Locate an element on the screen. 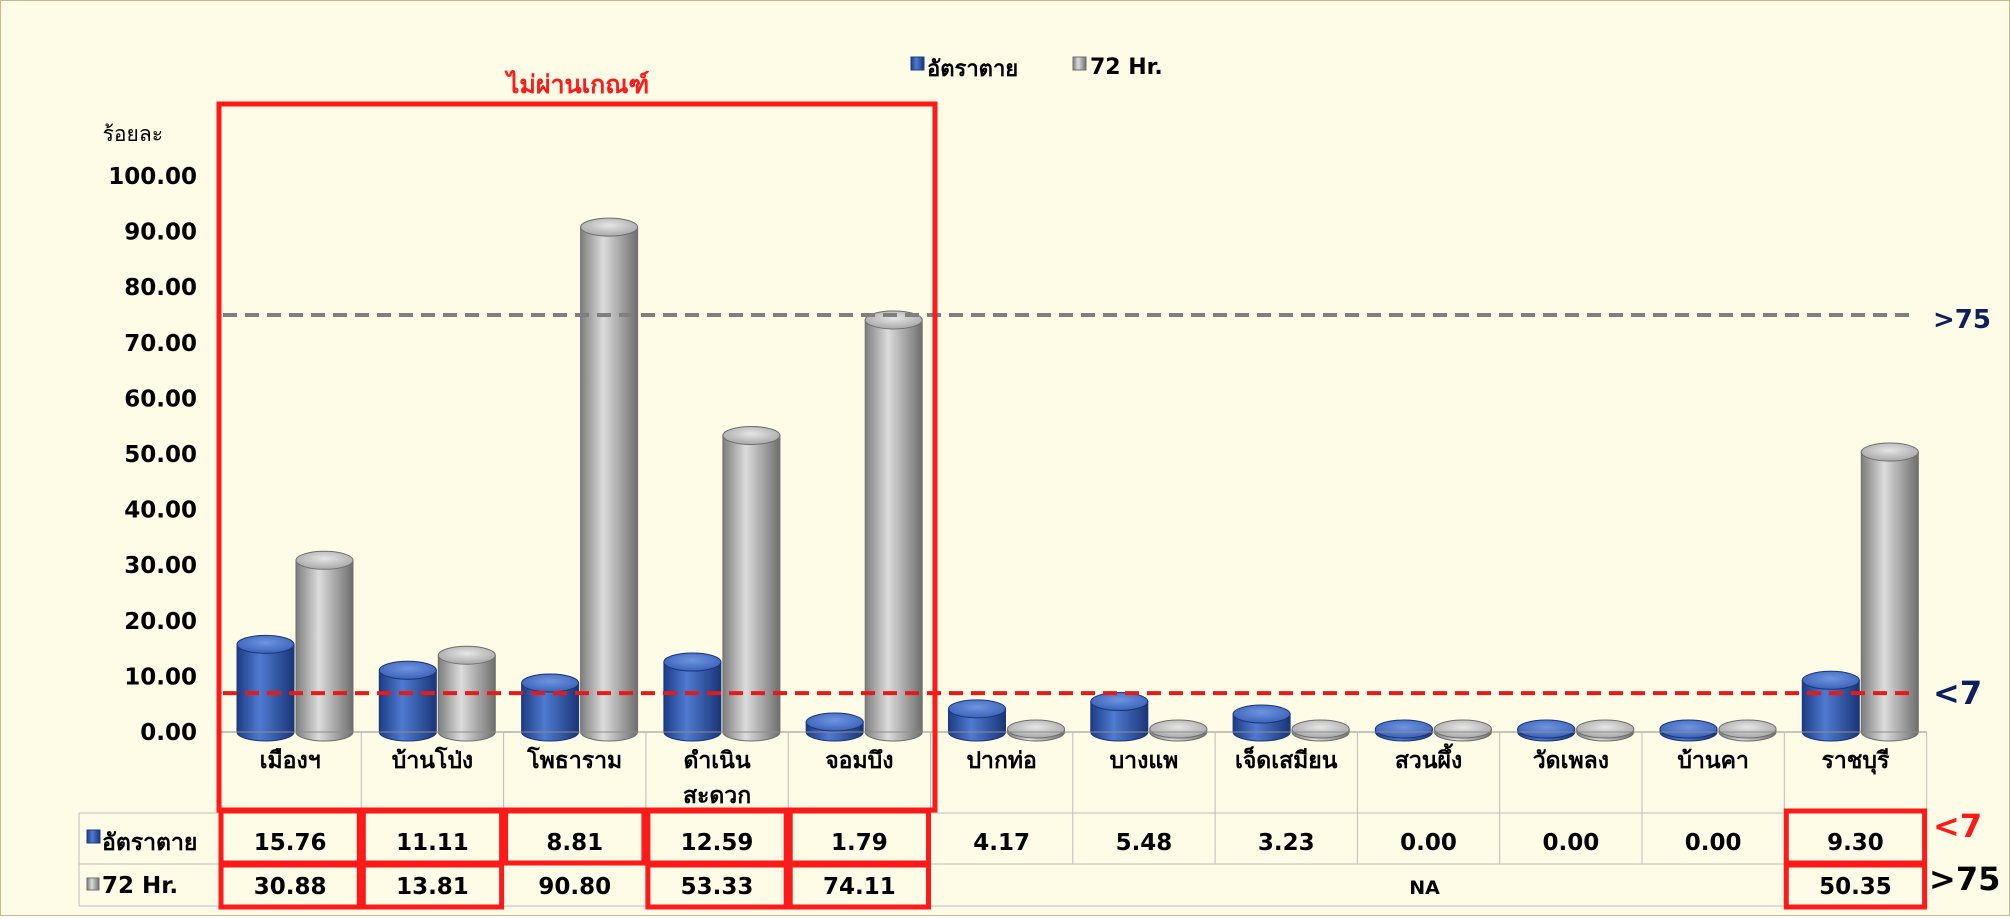  table-marker-72hr: >75 is located at coordinates (1964, 879).